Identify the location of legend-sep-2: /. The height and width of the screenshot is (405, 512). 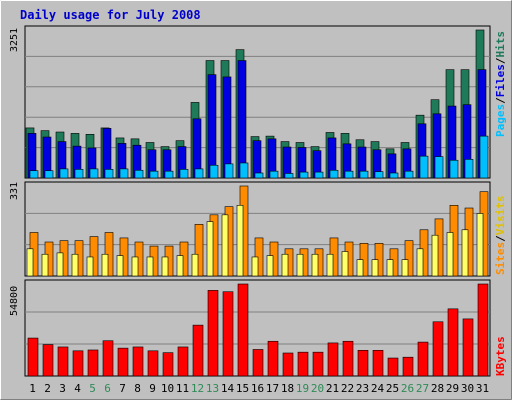
(500, 60).